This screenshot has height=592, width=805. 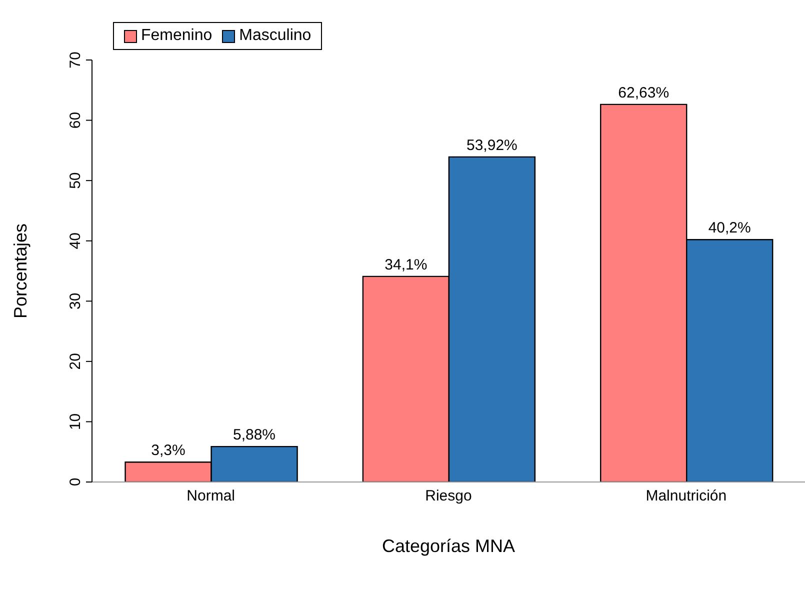 What do you see at coordinates (492, 145) in the screenshot?
I see `data-label: 53,92%` at bounding box center [492, 145].